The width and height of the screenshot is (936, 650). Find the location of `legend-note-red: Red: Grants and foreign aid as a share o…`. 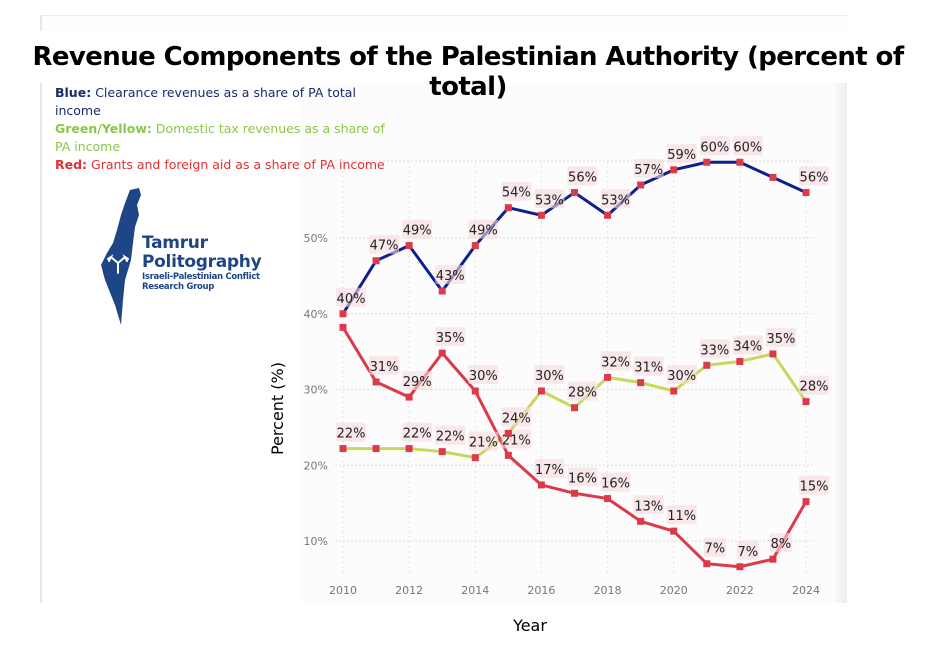

legend-note-red: Red: Grants and foreign aid as a share o… is located at coordinates (220, 165).